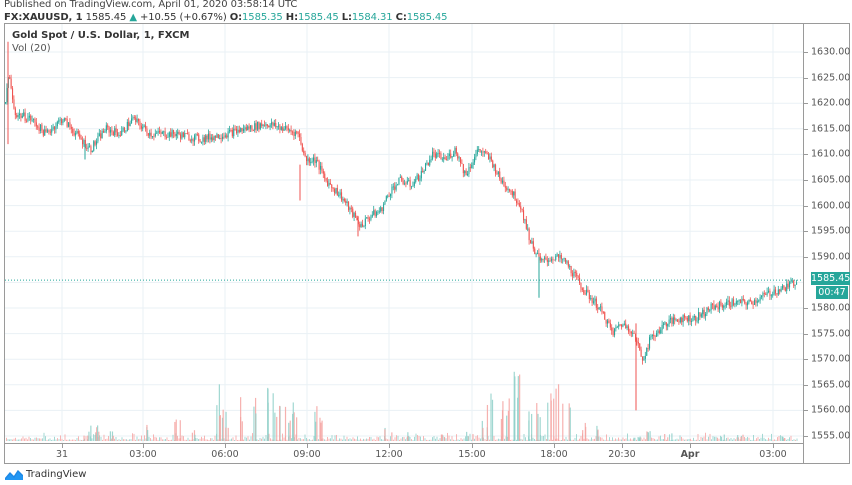 This screenshot has width=852, height=485. What do you see at coordinates (389, 454) in the screenshot?
I see `time-axis-label: 12:00` at bounding box center [389, 454].